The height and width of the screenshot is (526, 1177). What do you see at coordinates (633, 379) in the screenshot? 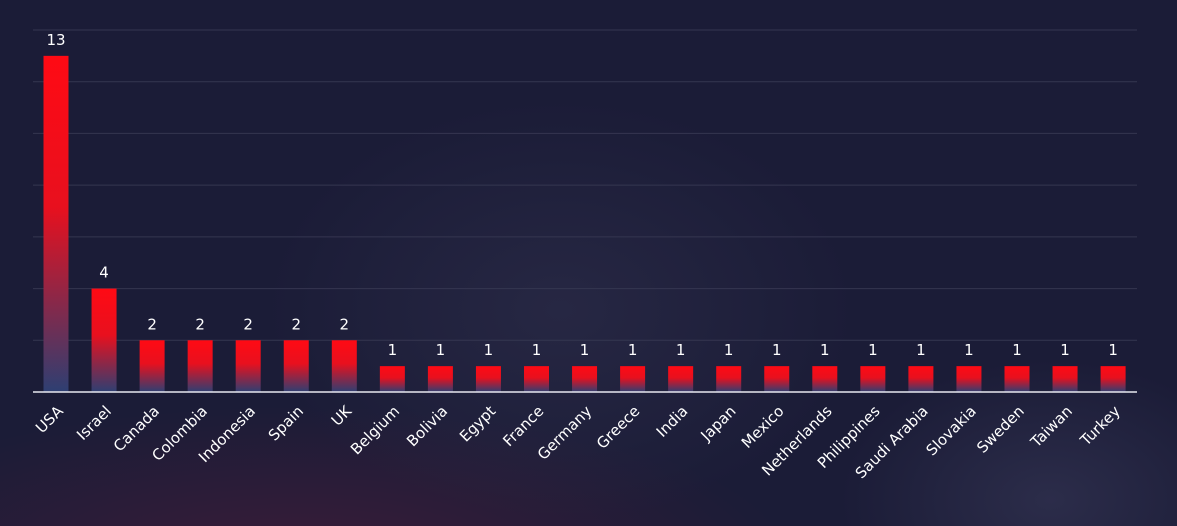
I see `bar-greece` at bounding box center [633, 379].